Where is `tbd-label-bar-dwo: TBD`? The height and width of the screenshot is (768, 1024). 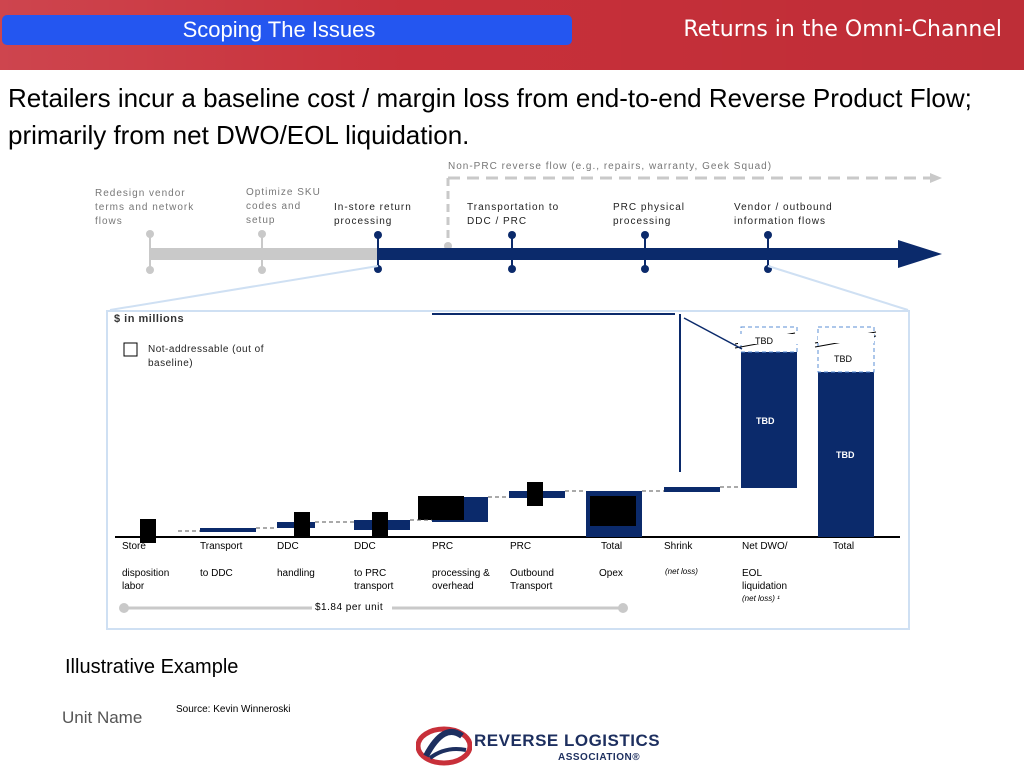 tbd-label-bar-dwo: TBD is located at coordinates (765, 421).